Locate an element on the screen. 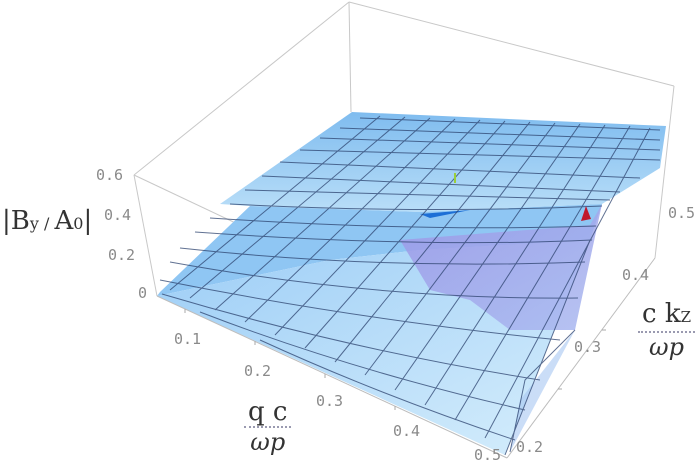  marker-triangle is located at coordinates (586, 213).